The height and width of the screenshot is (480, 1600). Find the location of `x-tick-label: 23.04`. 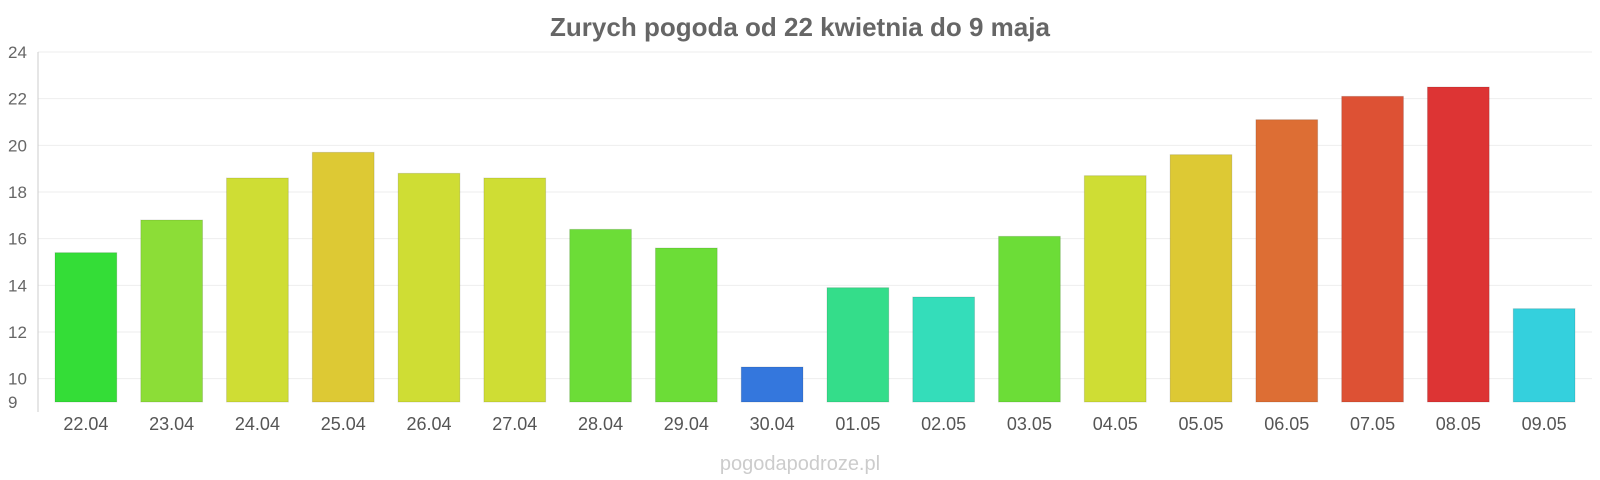

x-tick-label: 23.04 is located at coordinates (171, 424).